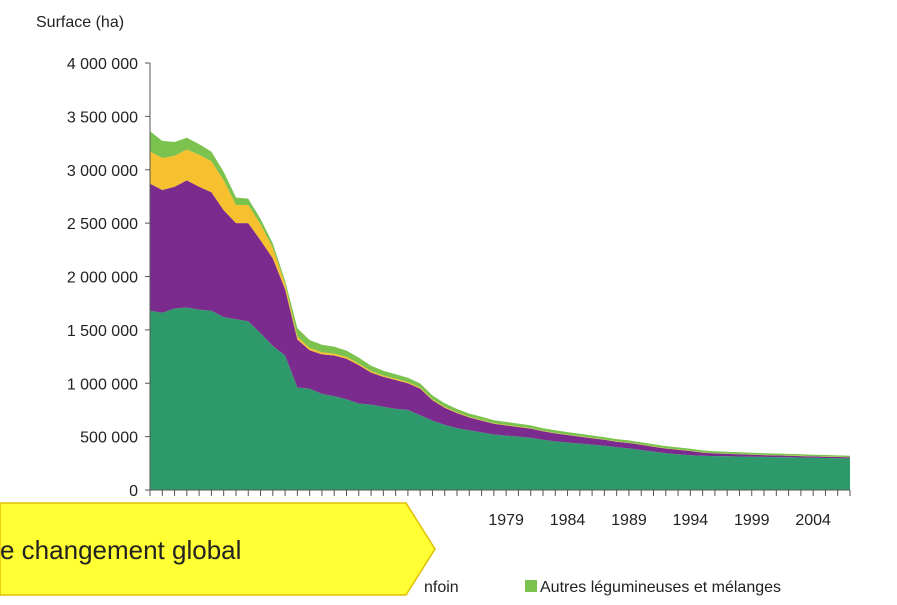 The width and height of the screenshot is (897, 605). What do you see at coordinates (133, 491) in the screenshot?
I see `y-tick-label: 0` at bounding box center [133, 491].